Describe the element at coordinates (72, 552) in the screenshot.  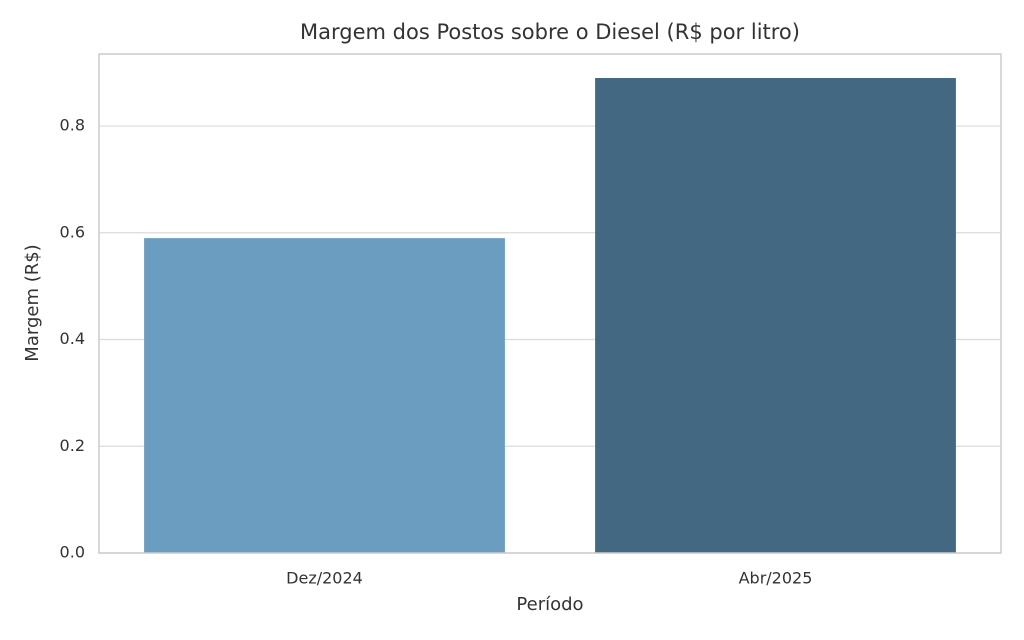
I see `y-tick-label: 0.0` at that location.